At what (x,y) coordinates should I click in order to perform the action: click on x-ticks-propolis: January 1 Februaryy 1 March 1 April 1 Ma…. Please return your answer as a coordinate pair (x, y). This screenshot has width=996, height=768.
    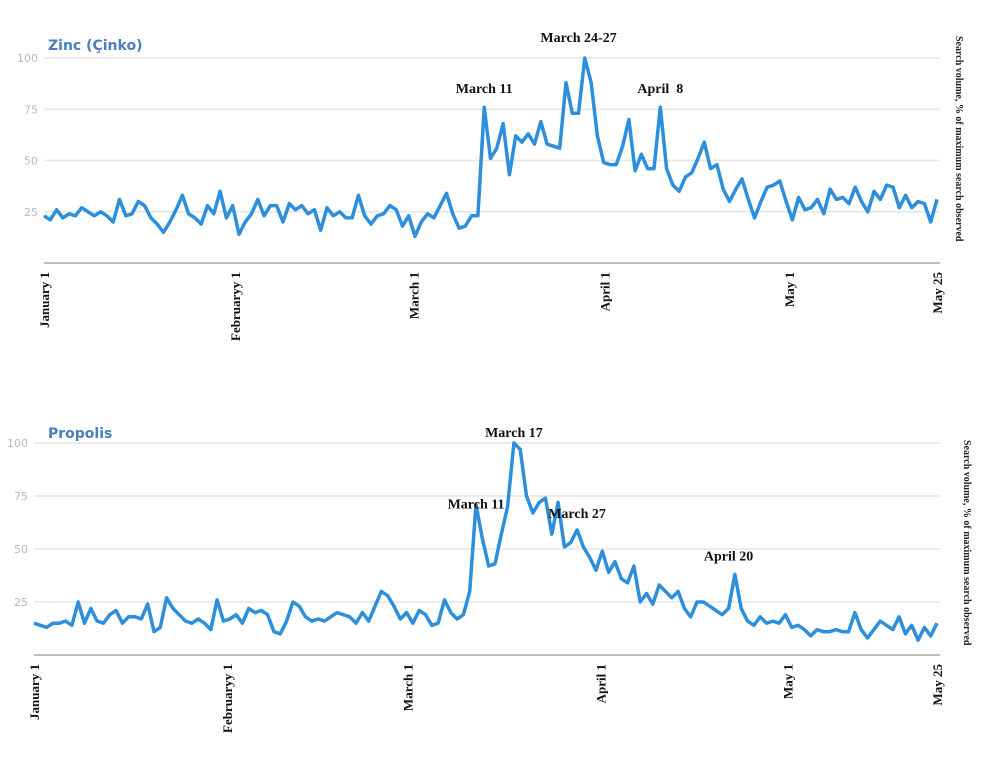
    Looking at the image, I should click on (486, 698).